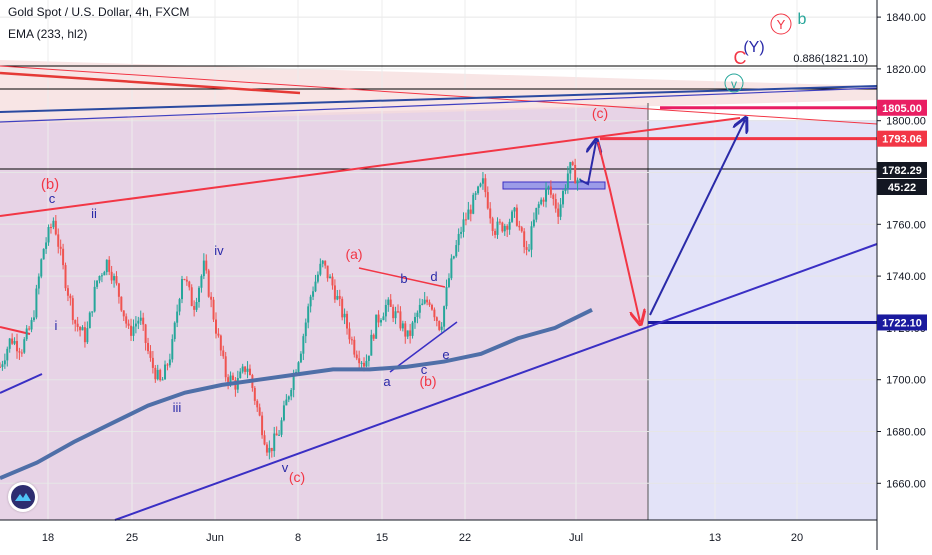  Describe the element at coordinates (906, 225) in the screenshot. I see `price-tick-label: 1760.00` at that location.